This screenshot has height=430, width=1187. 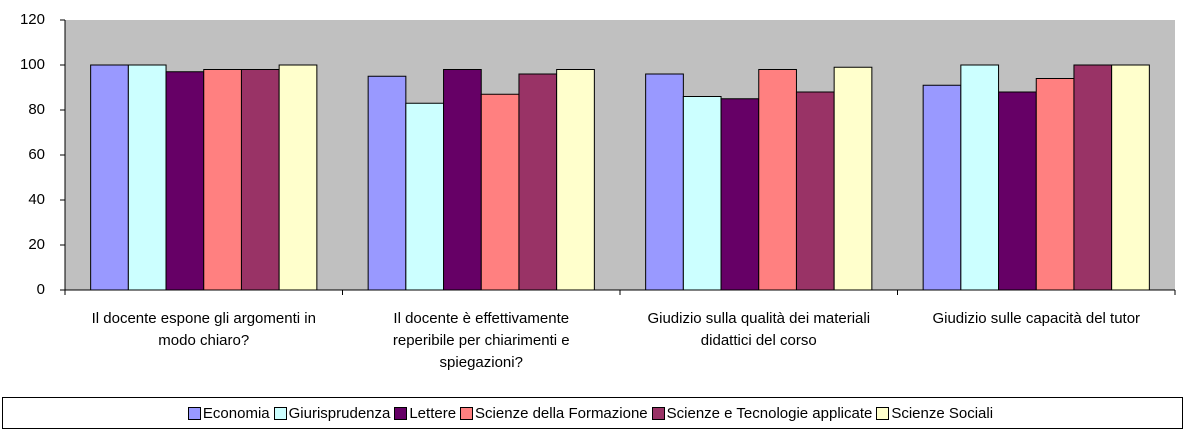 I want to click on y-tick-label: 100, so click(x=32, y=64).